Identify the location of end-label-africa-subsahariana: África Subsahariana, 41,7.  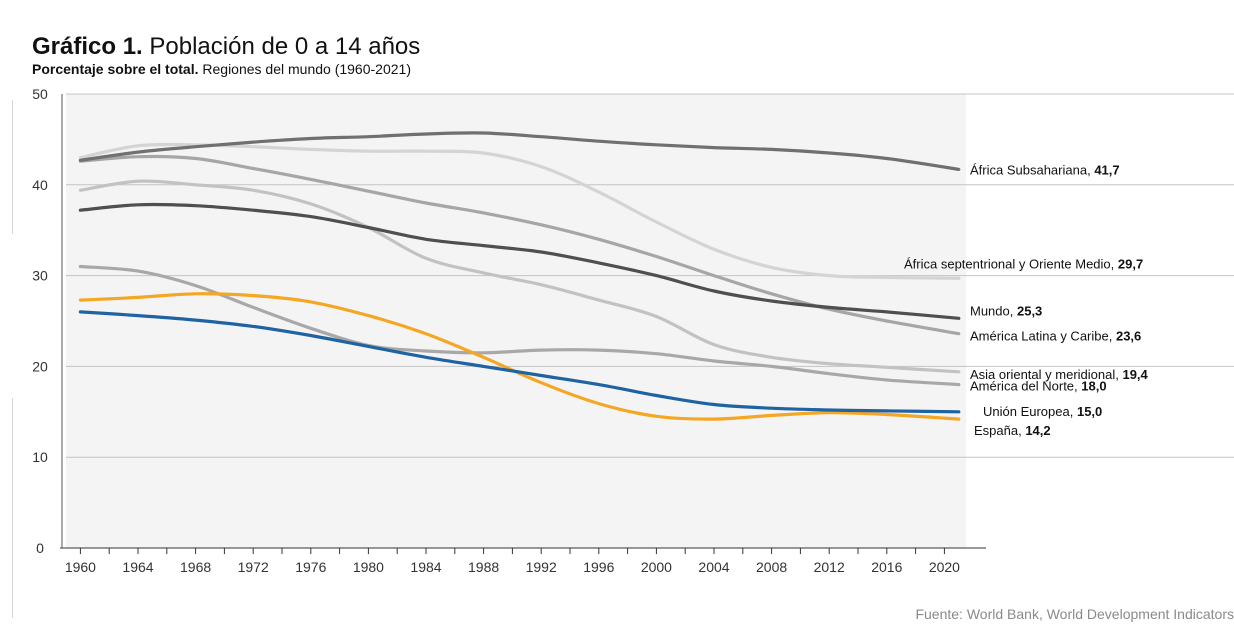
(1045, 169).